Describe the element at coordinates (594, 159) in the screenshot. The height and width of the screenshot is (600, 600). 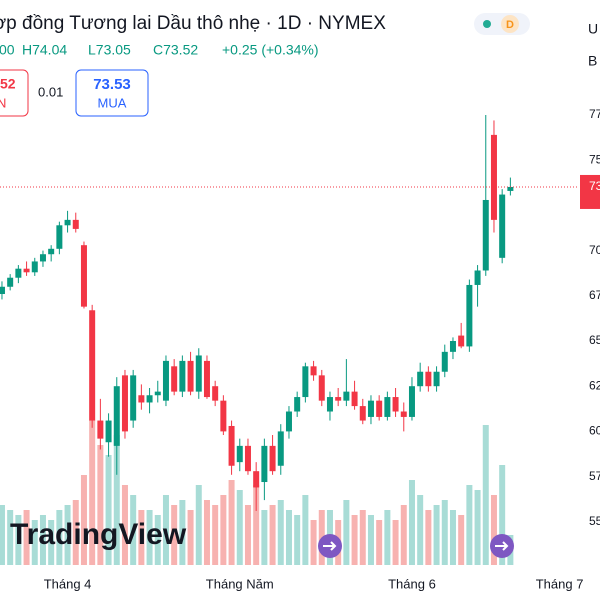
I see `y-tick-label: 75.00` at that location.